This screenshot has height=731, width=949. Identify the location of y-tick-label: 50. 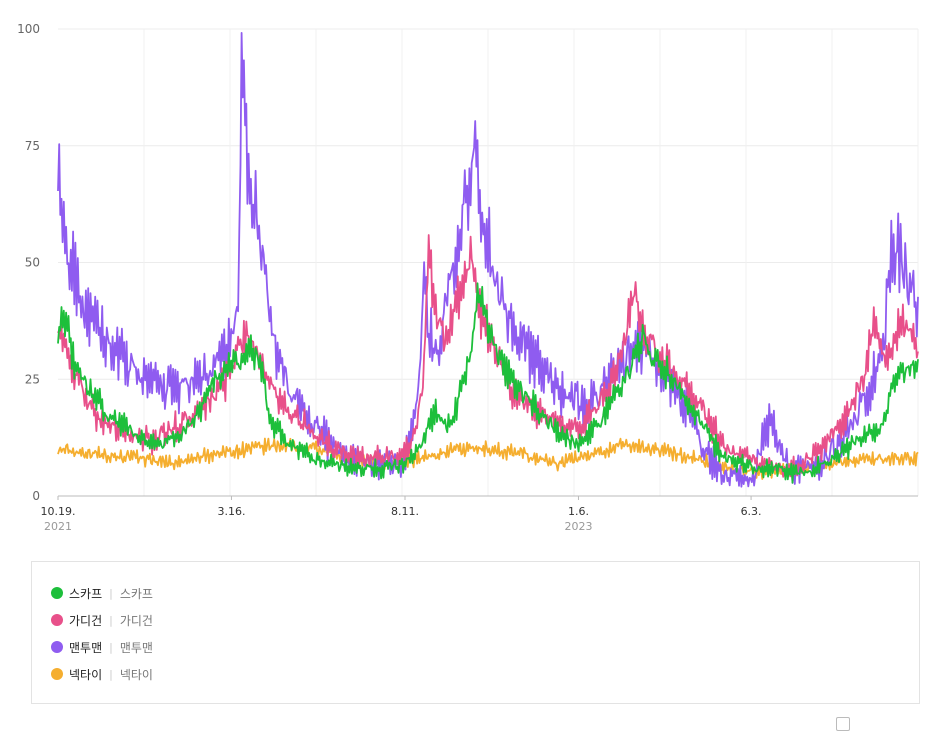
(32, 263).